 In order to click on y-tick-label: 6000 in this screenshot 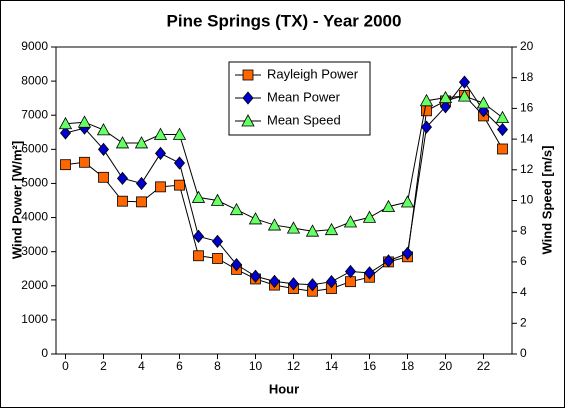, I will do `click(34, 149)`.